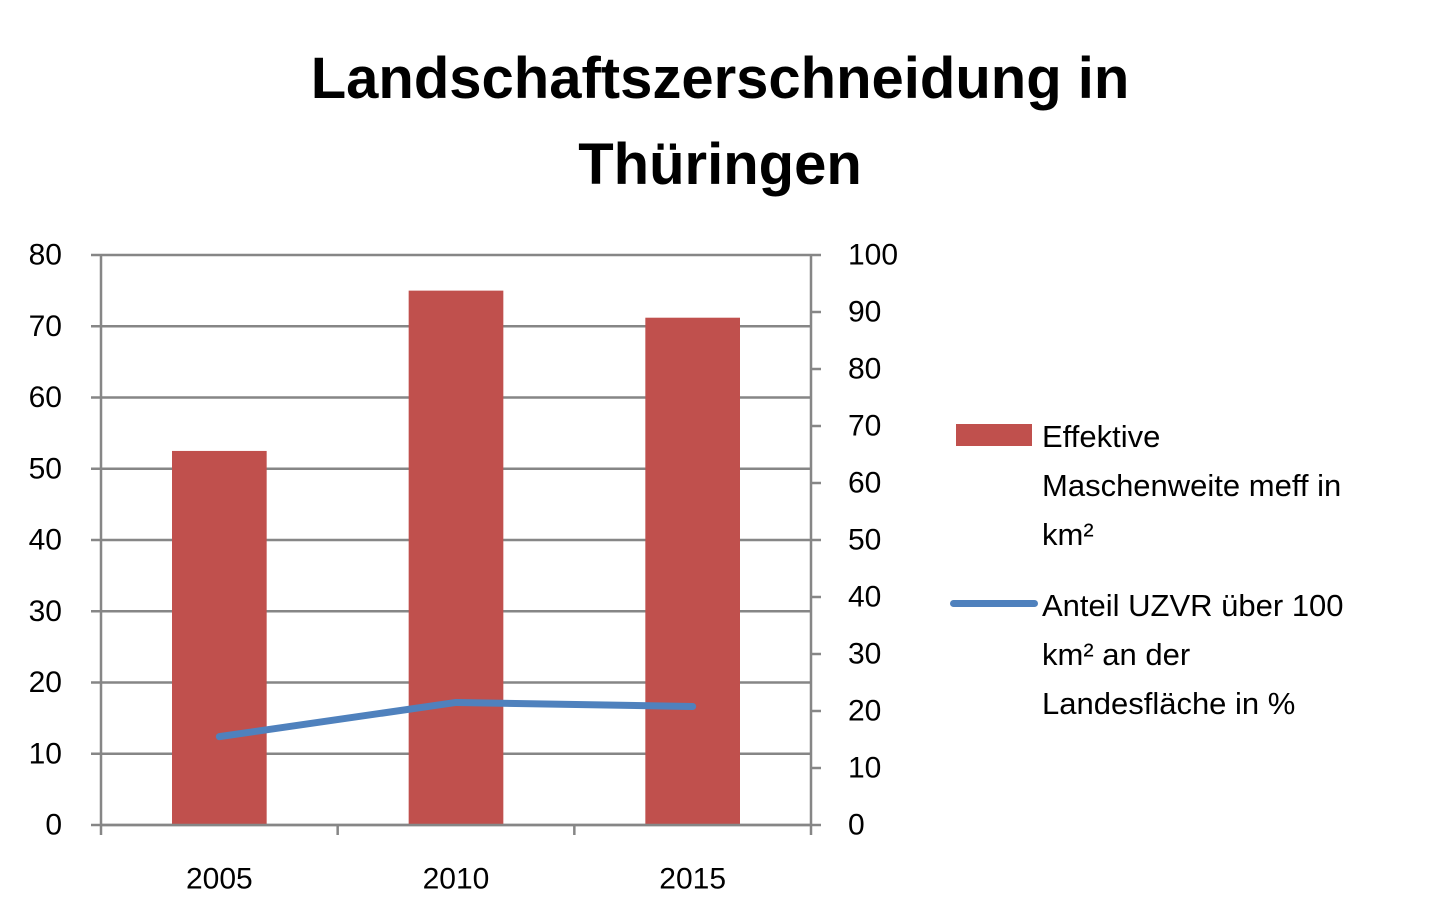  What do you see at coordinates (864, 768) in the screenshot?
I see `y-right-tick-label: 10` at bounding box center [864, 768].